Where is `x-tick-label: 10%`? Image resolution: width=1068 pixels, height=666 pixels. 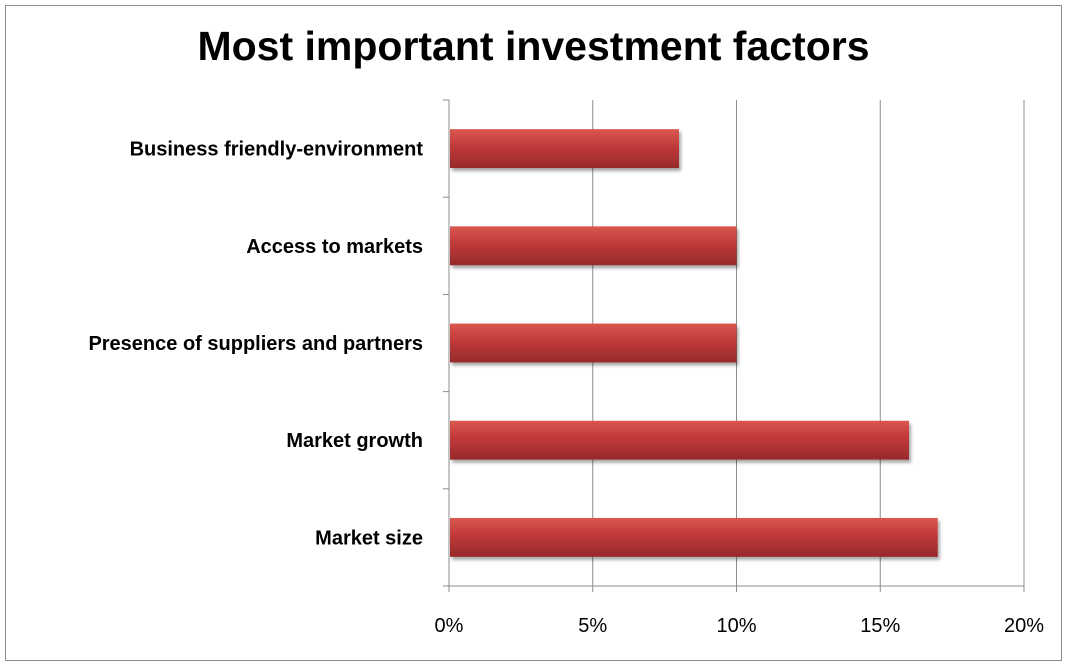
x-tick-label: 10% is located at coordinates (736, 626).